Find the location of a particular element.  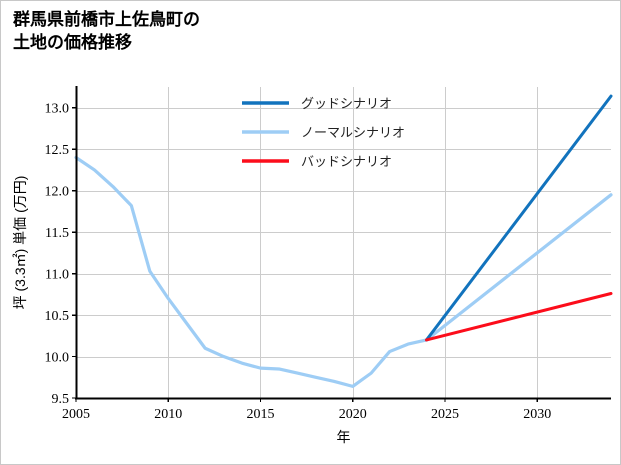

x-tick-label: 2005 is located at coordinates (76, 414).